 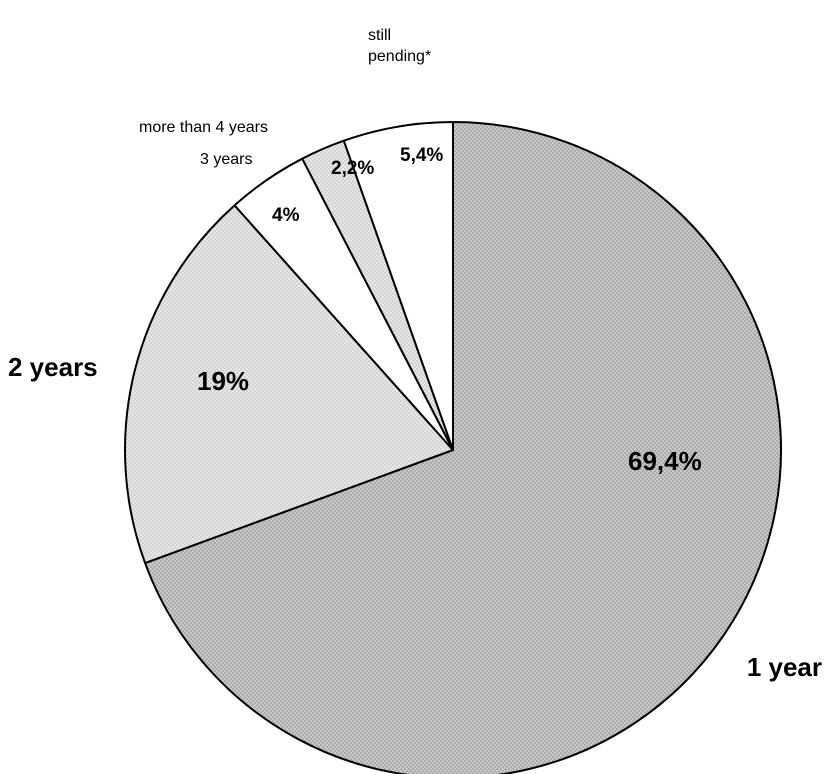 What do you see at coordinates (399, 56) in the screenshot?
I see `category-label-line: pending*` at bounding box center [399, 56].